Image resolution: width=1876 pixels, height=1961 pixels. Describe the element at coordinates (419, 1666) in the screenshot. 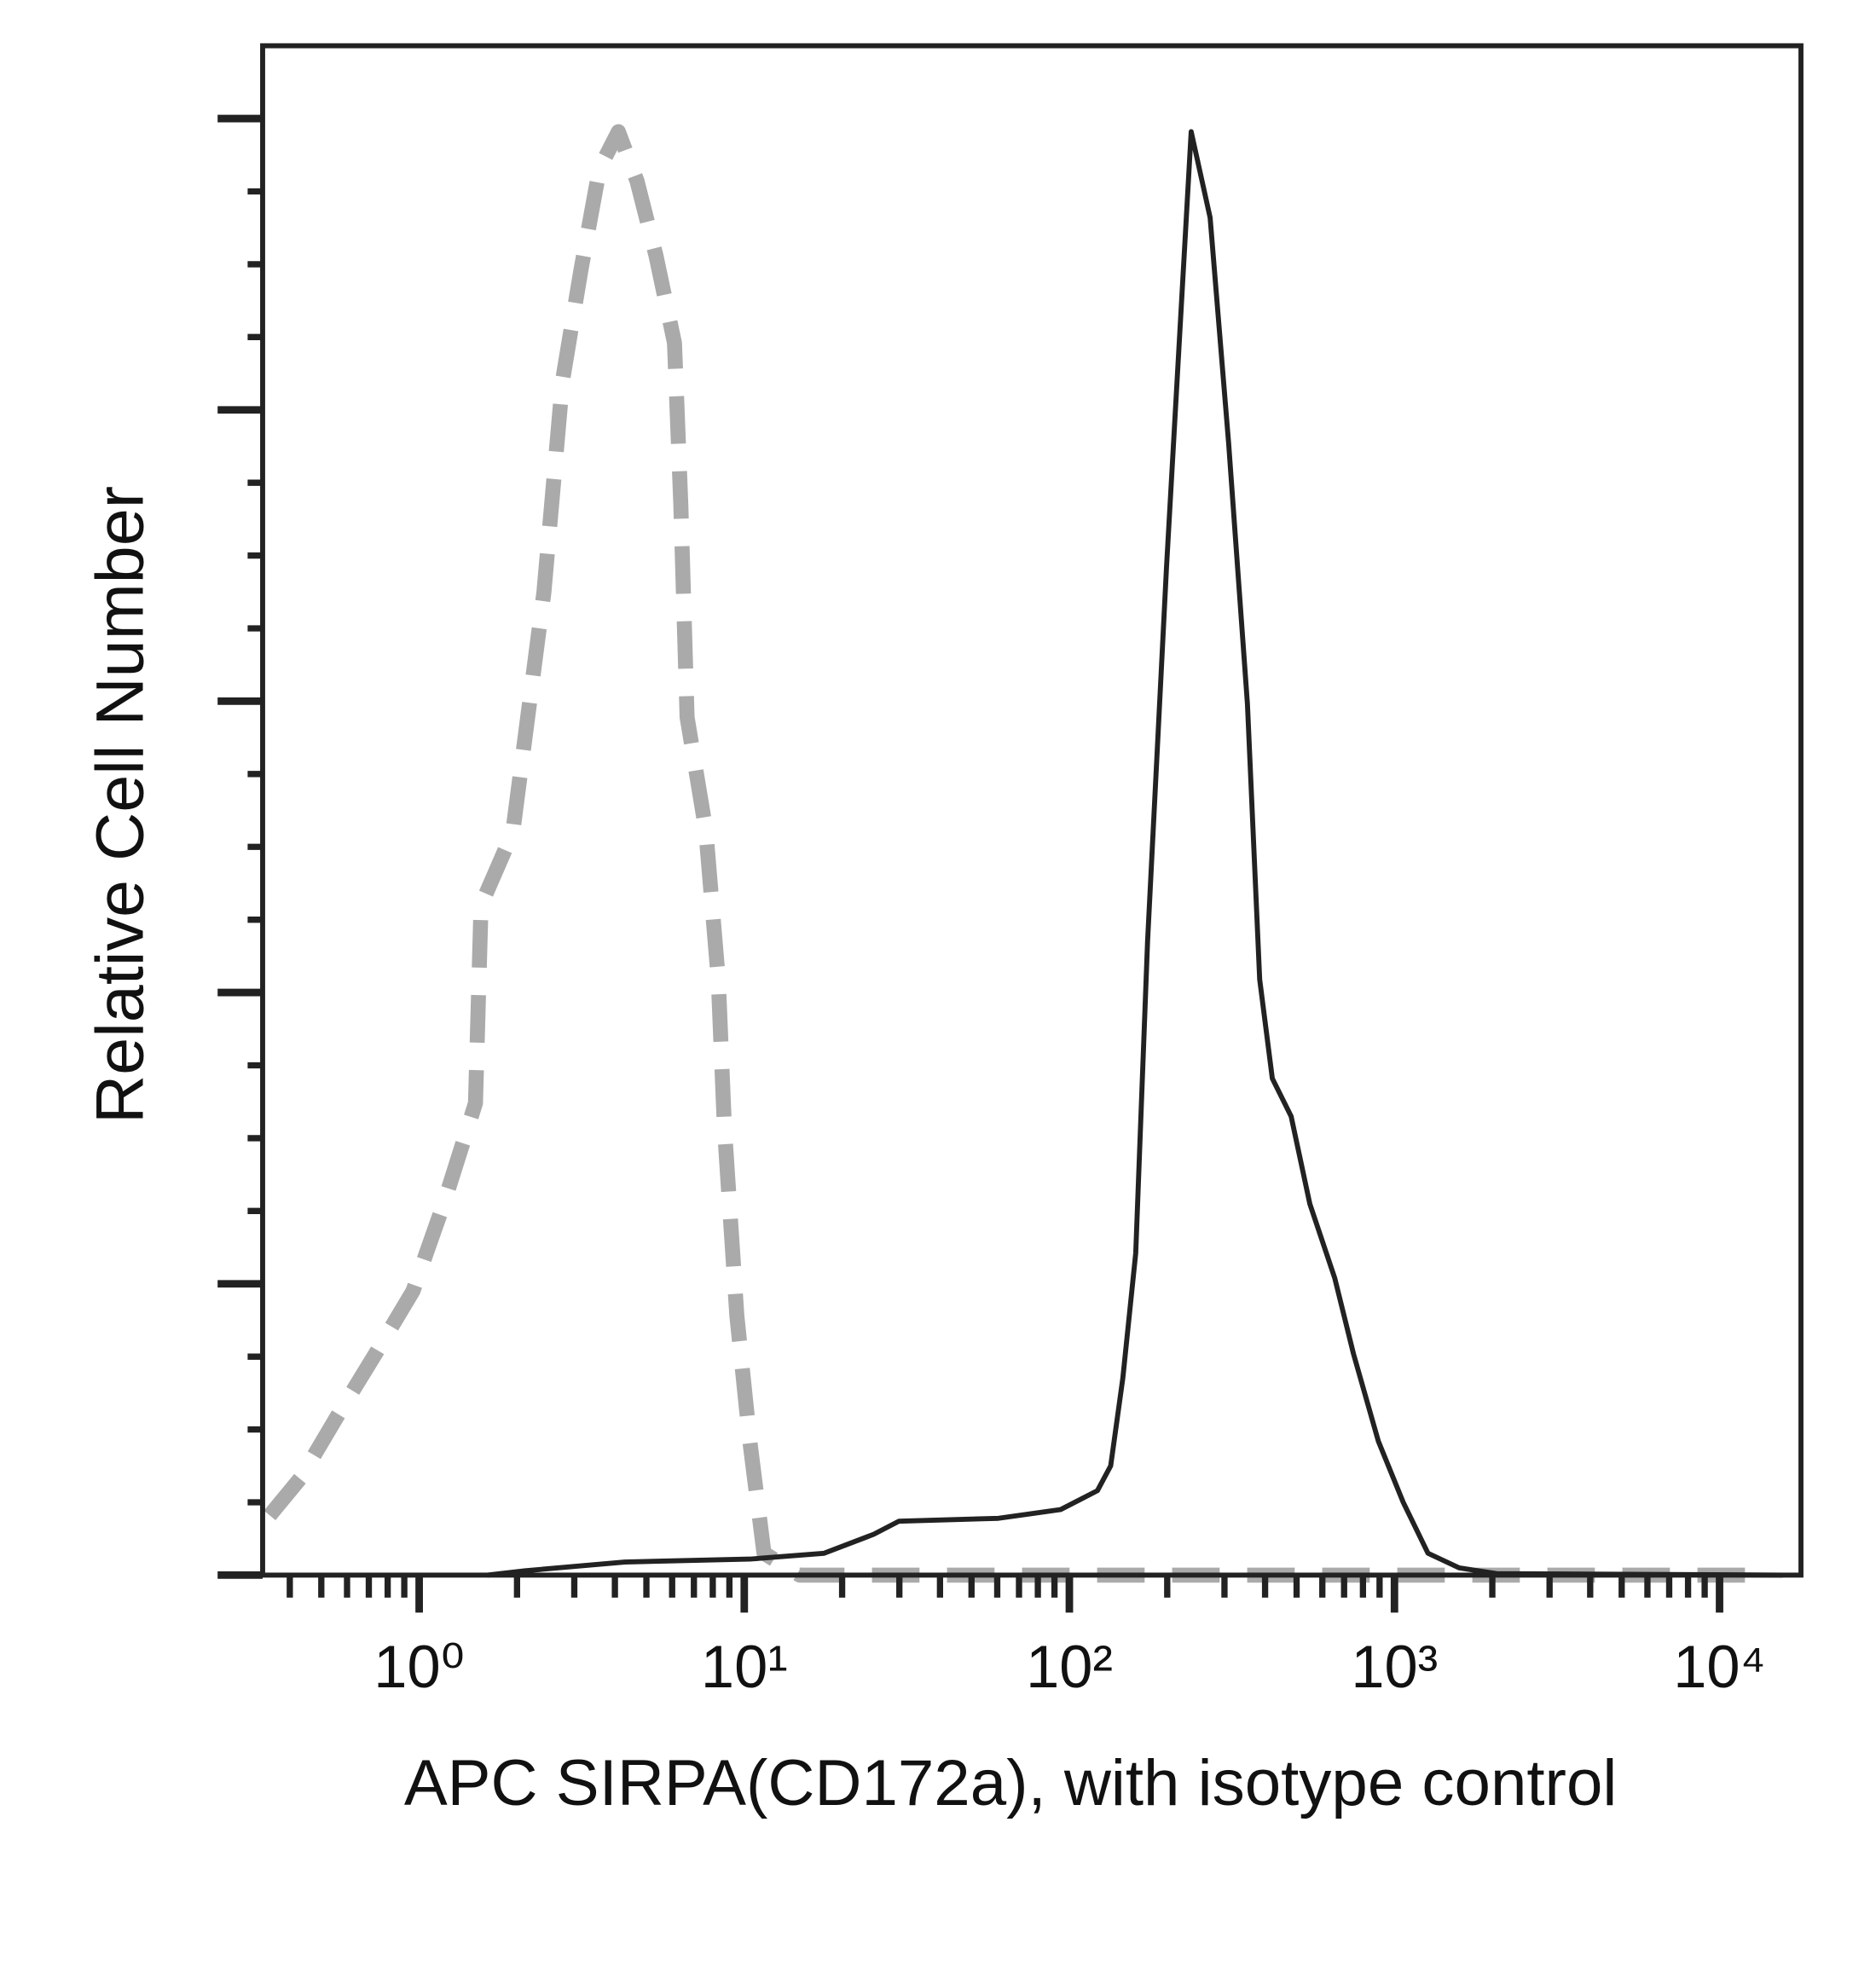

I see `x-tick-label: 10⁰` at that location.